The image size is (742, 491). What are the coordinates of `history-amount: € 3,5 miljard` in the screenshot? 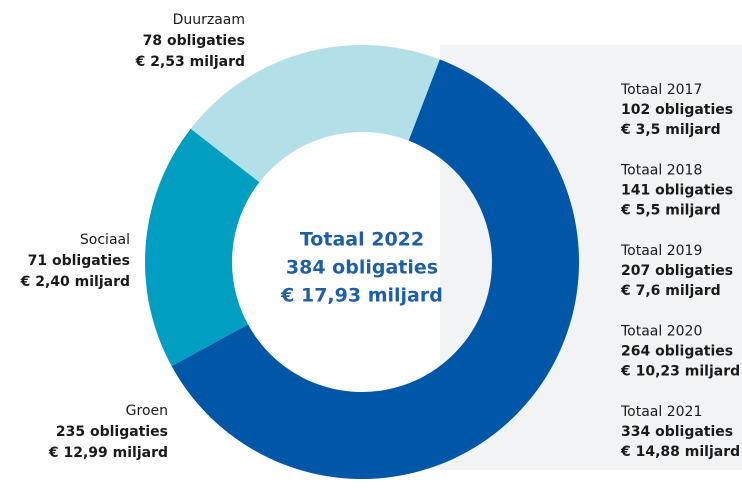 It's located at (670, 130).